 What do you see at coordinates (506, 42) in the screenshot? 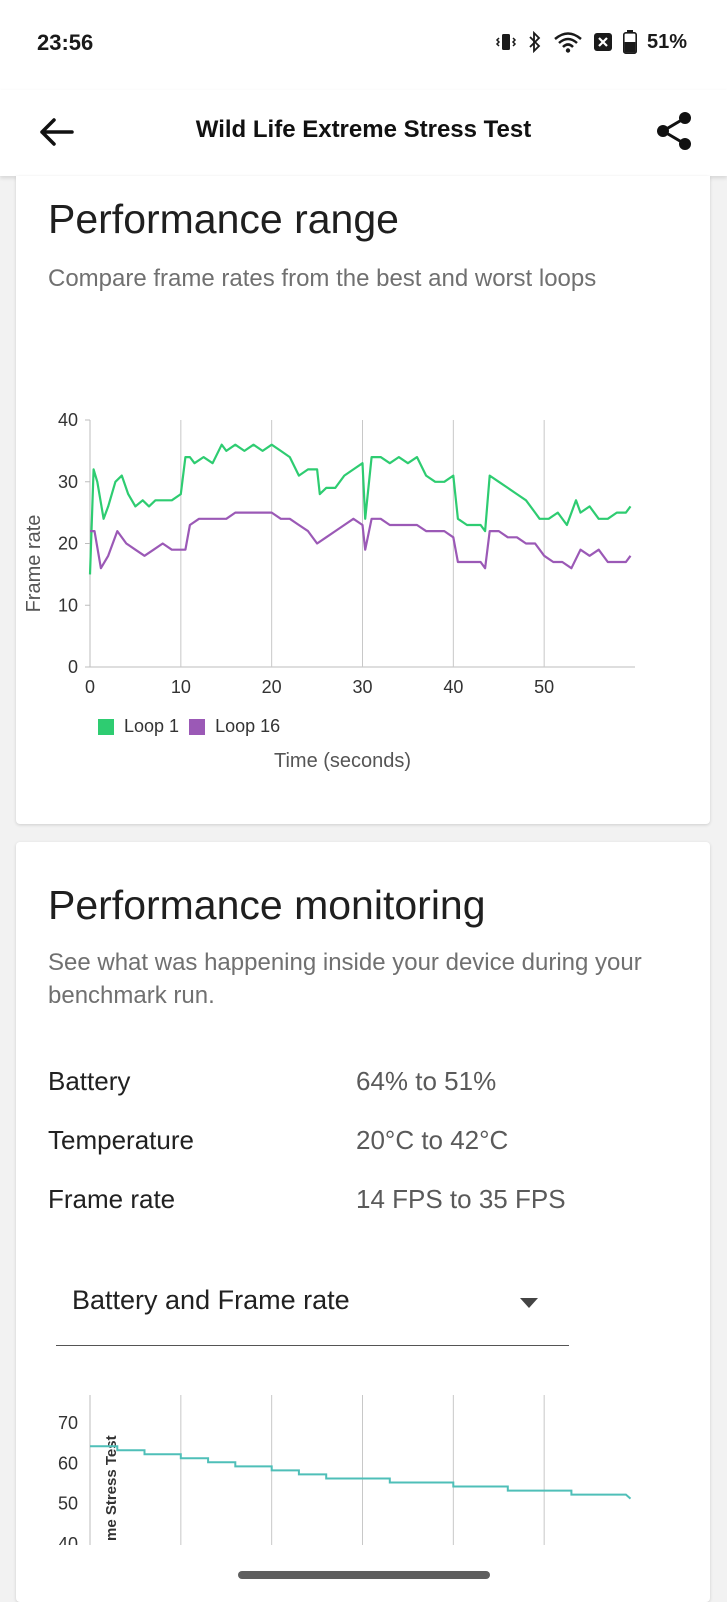
I see `vibrate-icon` at bounding box center [506, 42].